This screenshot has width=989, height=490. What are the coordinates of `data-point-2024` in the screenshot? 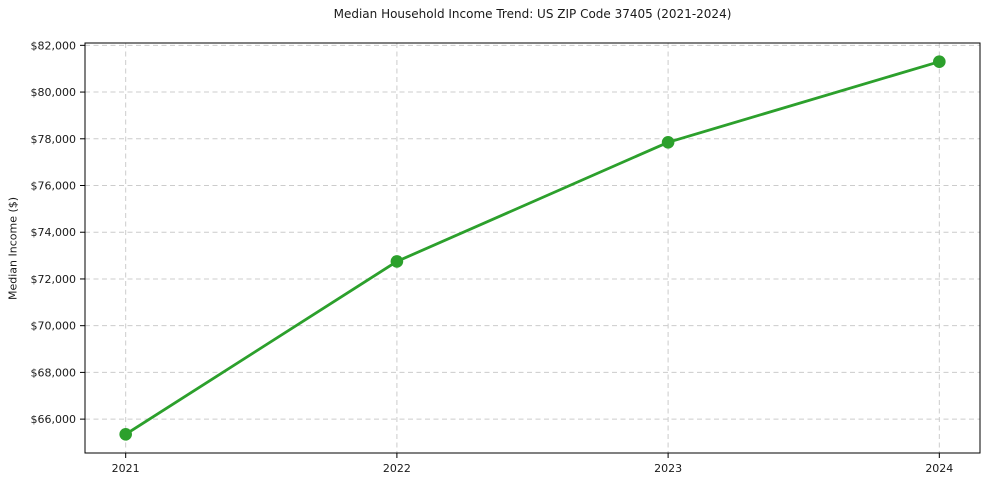 It's located at (939, 61).